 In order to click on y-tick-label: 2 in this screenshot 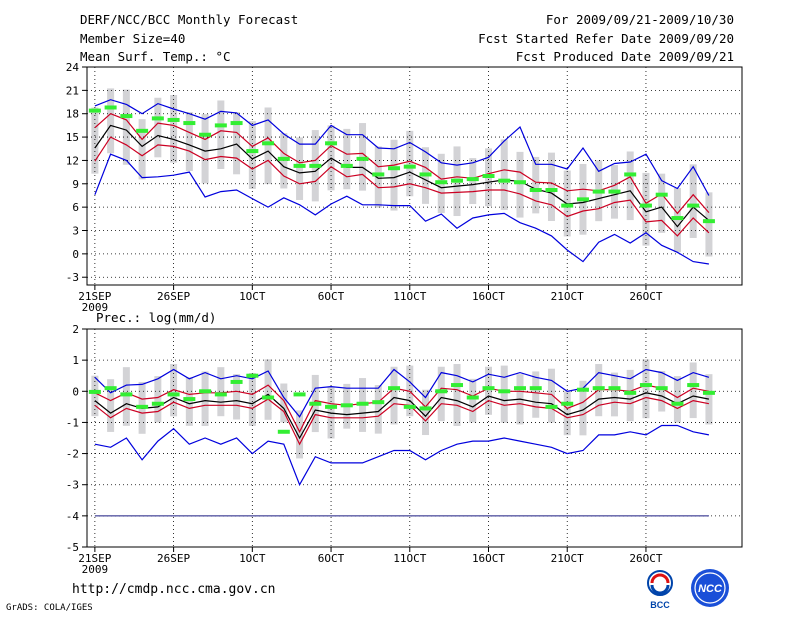, I will do `click(75, 329)`.